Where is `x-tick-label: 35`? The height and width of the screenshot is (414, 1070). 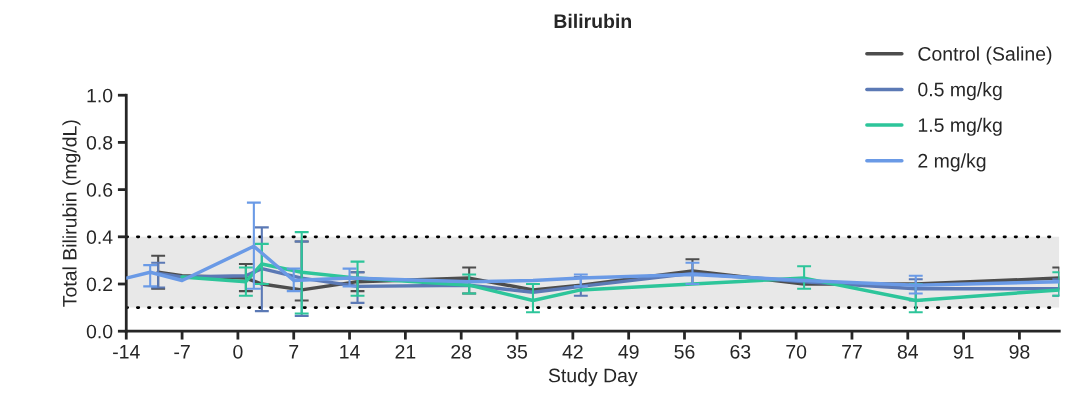 x-tick-label: 35 is located at coordinates (517, 351).